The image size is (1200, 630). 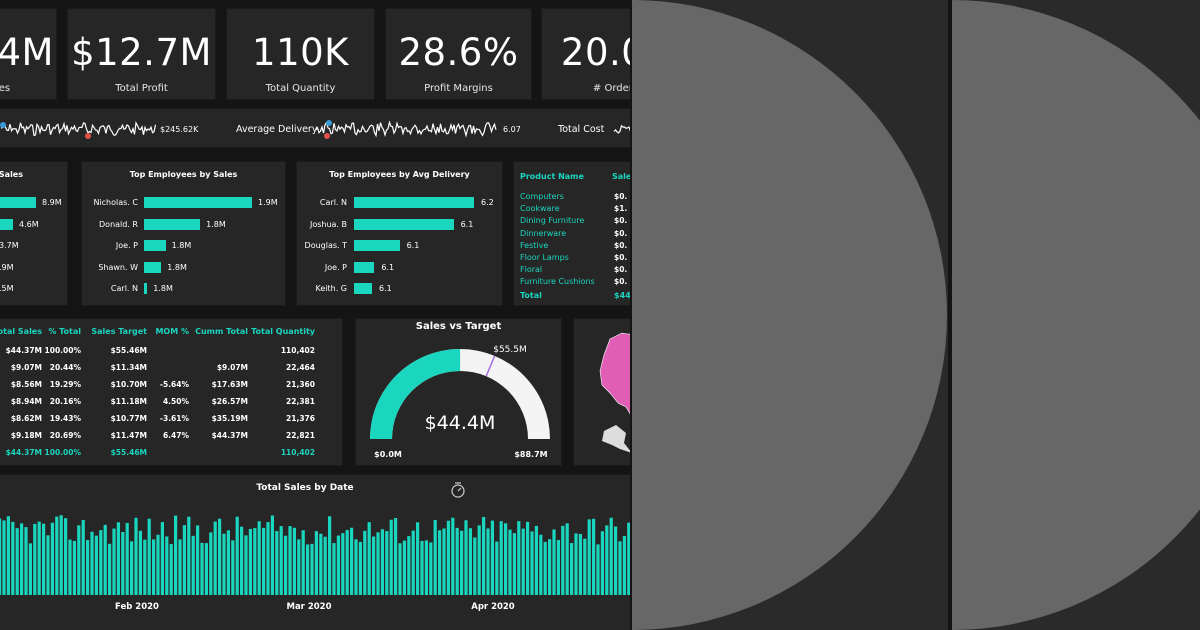 I want to click on kpi-orders: 20.0K # Orders, so click(x=585, y=54).